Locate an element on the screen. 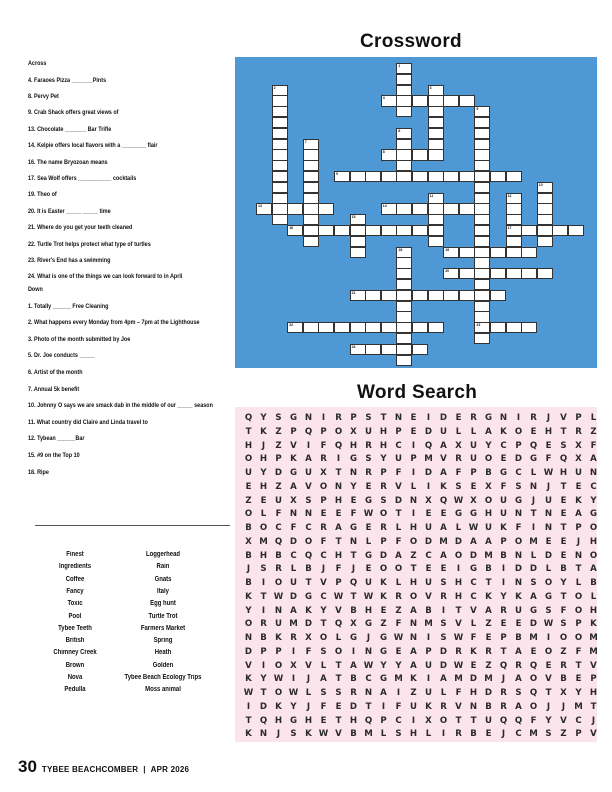 The height and width of the screenshot is (792, 612). word-search-letter: Y is located at coordinates (323, 610).